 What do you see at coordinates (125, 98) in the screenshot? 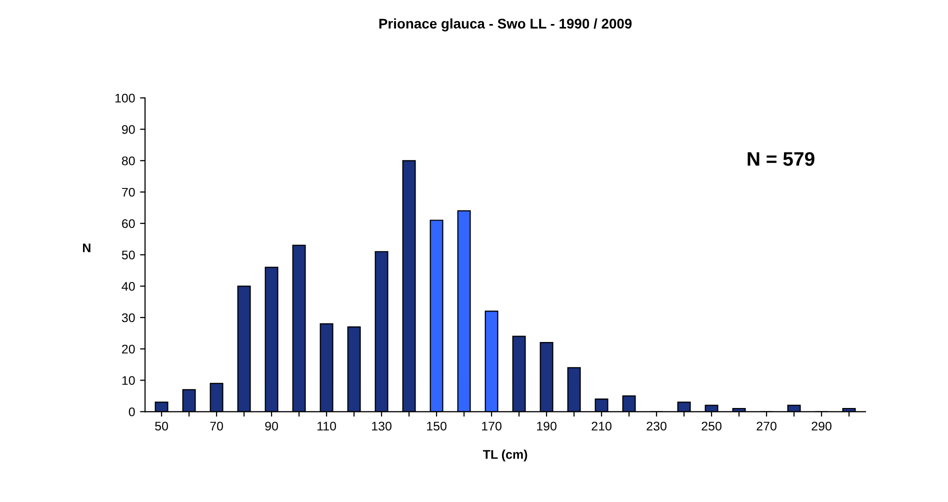
I see `y-tick-label: 100` at bounding box center [125, 98].